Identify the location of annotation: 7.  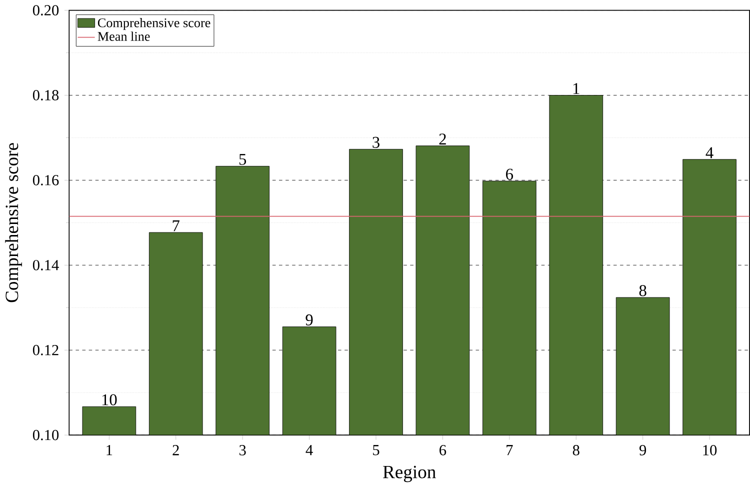
(176, 226).